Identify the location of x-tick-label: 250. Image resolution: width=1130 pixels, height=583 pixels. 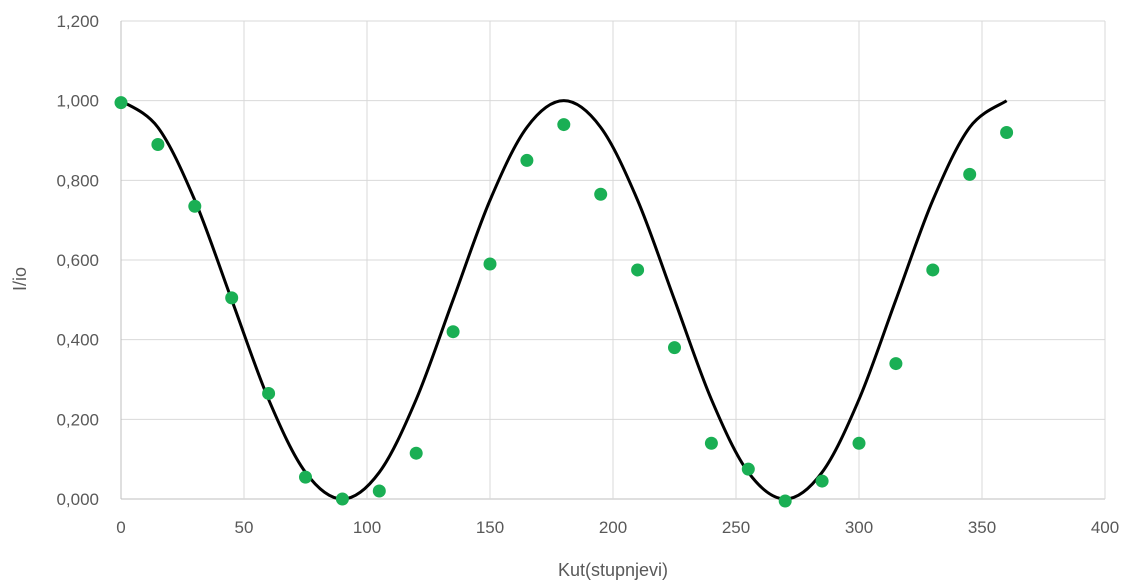
(736, 527).